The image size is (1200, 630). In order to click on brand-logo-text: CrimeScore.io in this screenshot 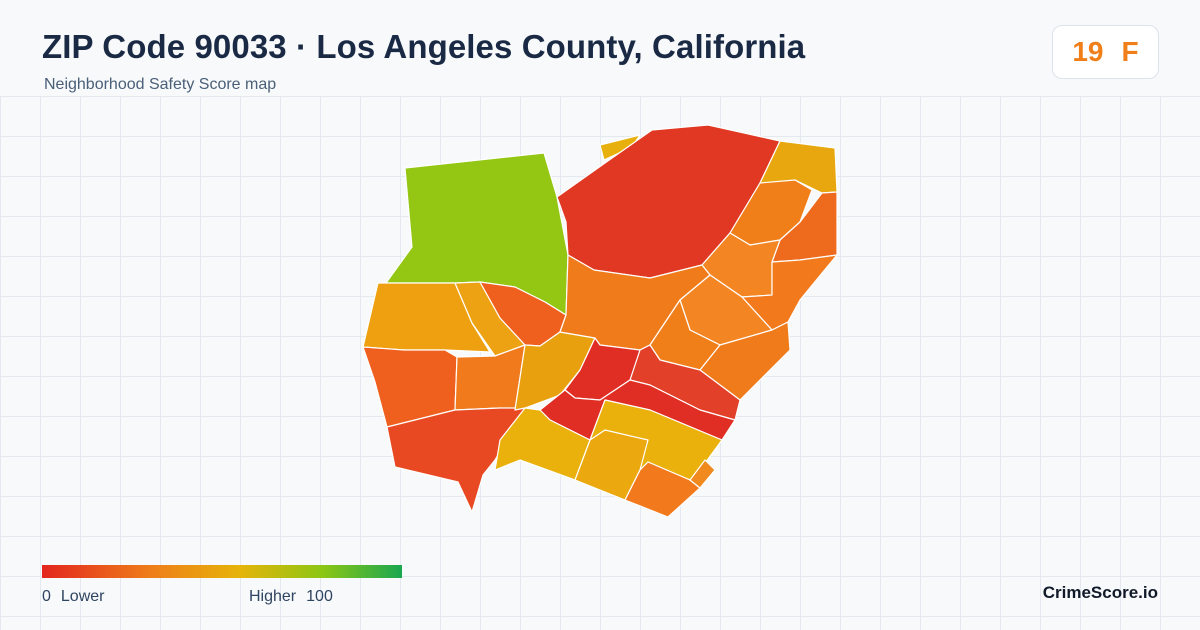, I will do `click(1100, 592)`.